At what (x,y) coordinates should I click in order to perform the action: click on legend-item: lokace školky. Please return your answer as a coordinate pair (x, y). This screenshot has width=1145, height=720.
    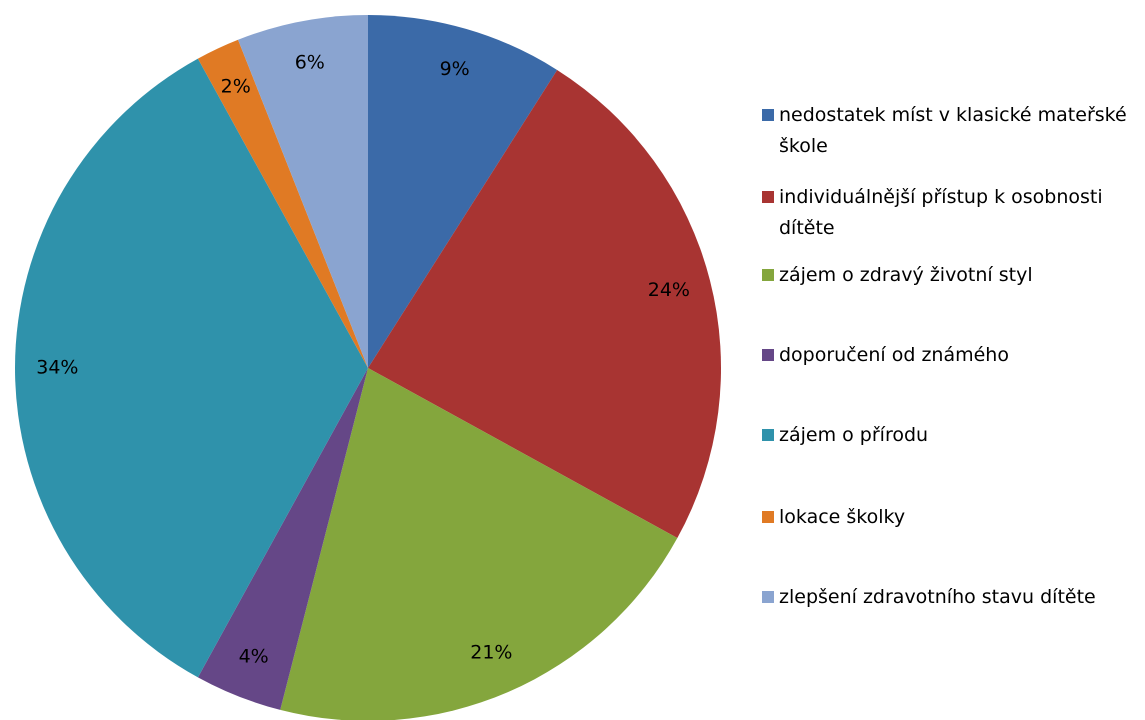
    Looking at the image, I should click on (952, 517).